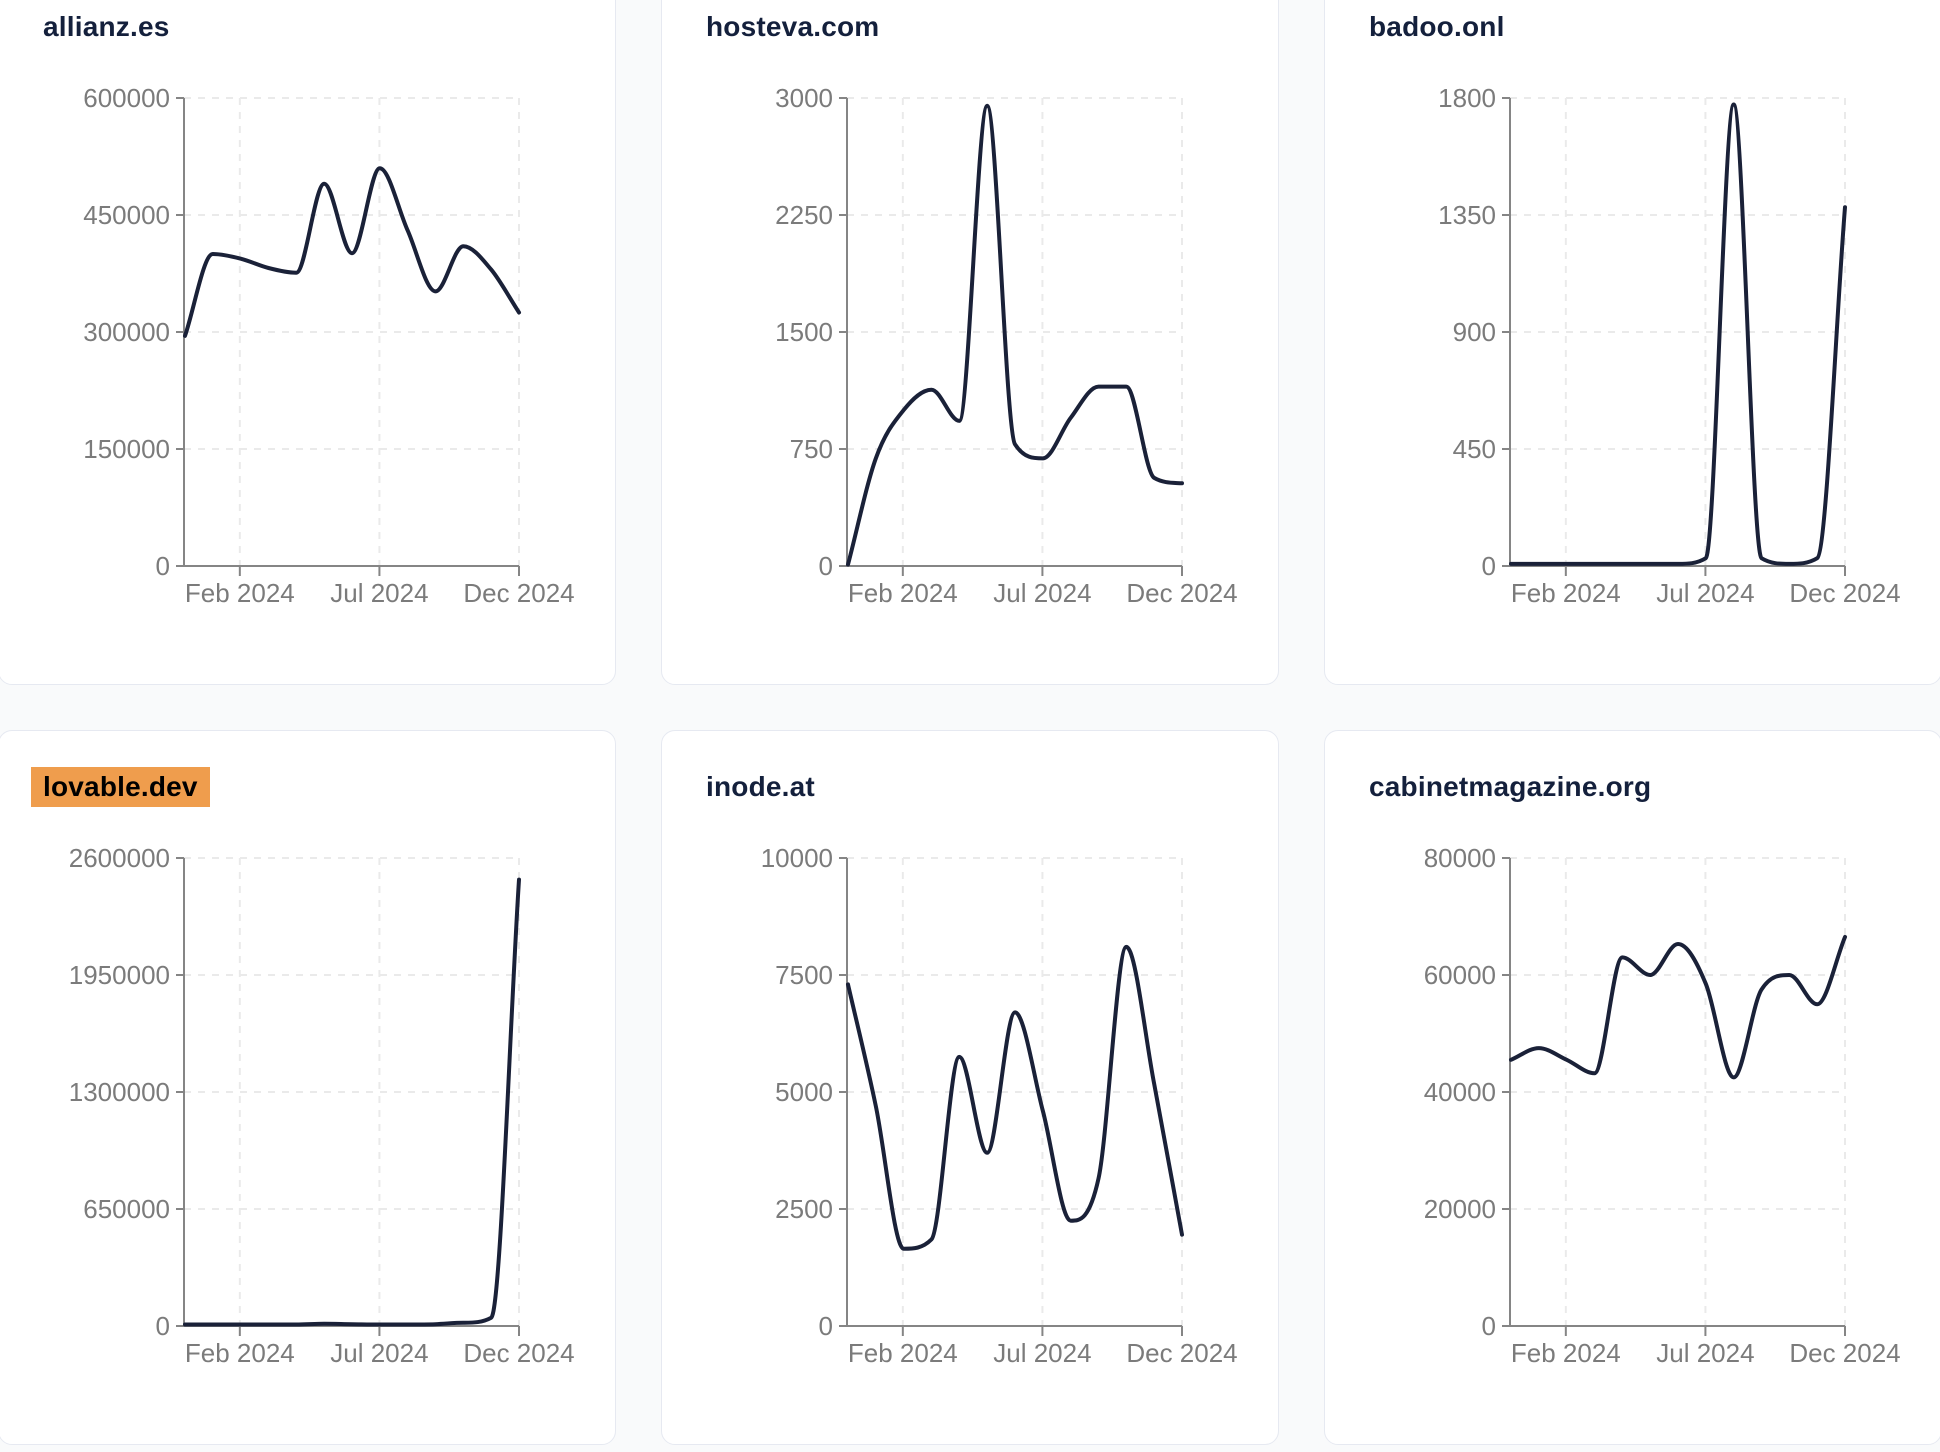  I want to click on y-tick-label: 80000, so click(1460, 858).